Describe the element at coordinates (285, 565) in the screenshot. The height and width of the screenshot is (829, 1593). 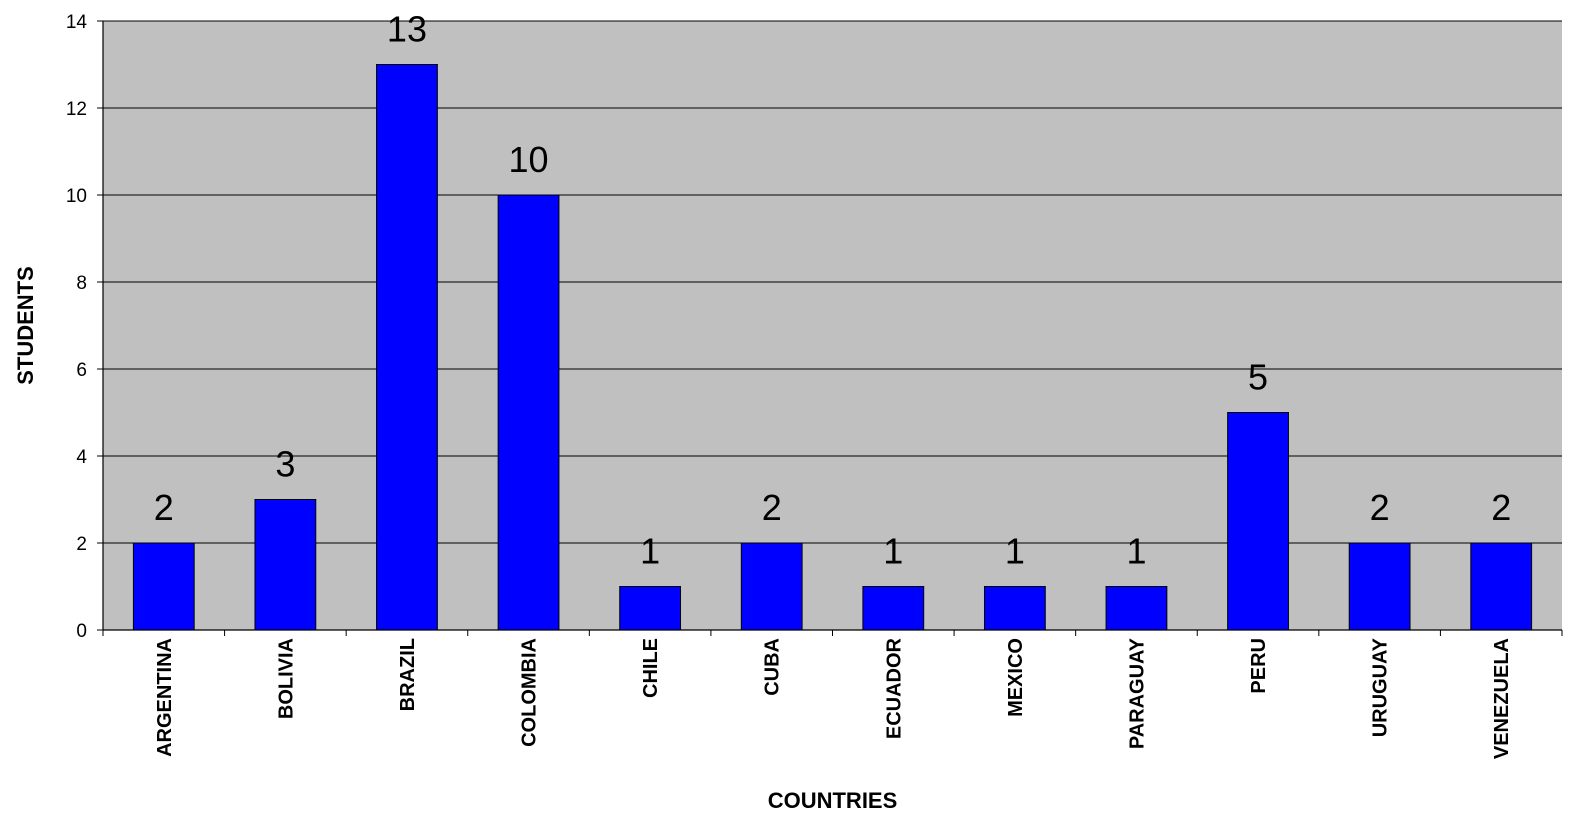
I see `bar-bolivia` at that location.